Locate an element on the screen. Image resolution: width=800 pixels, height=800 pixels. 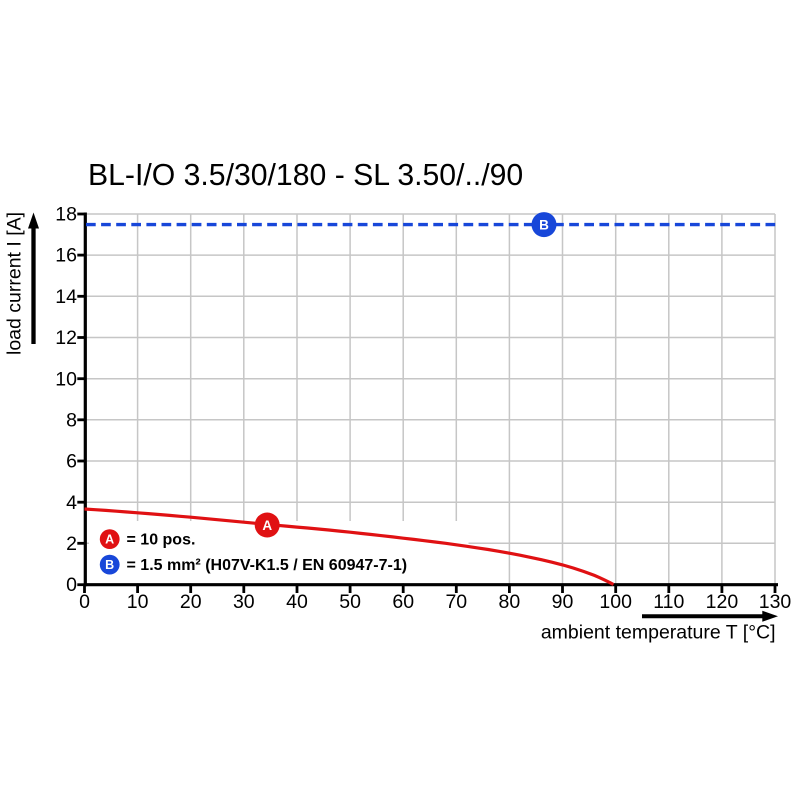
svg-text: 12 is located at coordinates (66, 338).